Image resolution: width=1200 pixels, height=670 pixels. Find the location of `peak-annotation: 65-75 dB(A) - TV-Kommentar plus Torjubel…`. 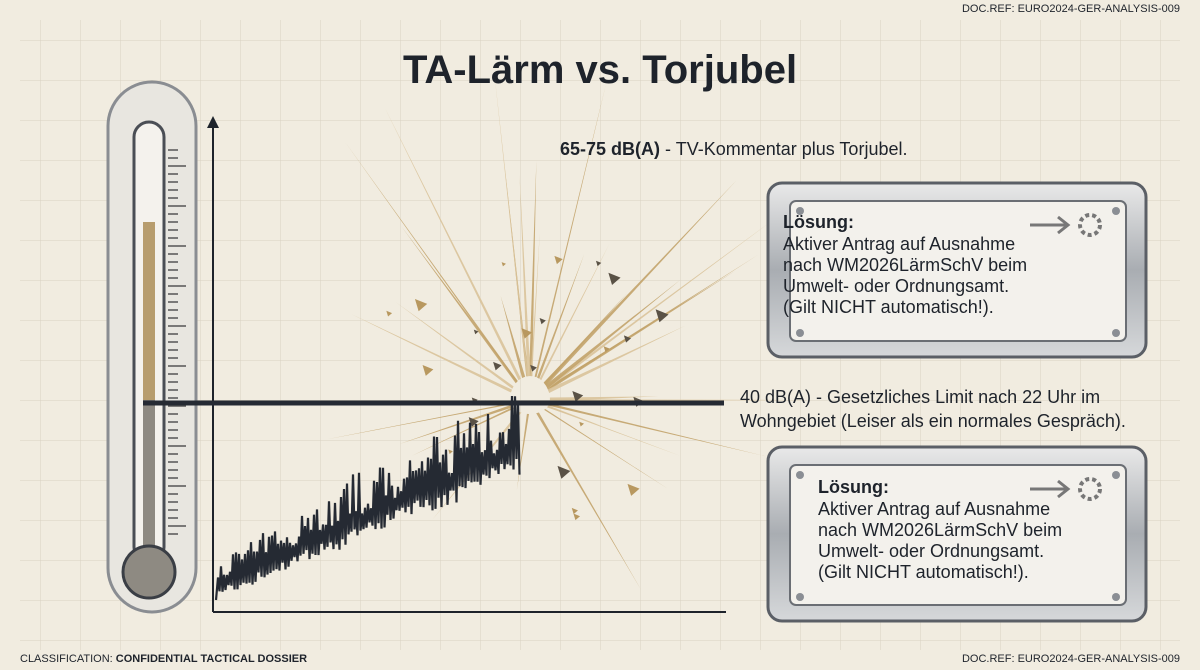

peak-annotation: 65-75 dB(A) - TV-Kommentar plus Torjubel… is located at coordinates (733, 149).